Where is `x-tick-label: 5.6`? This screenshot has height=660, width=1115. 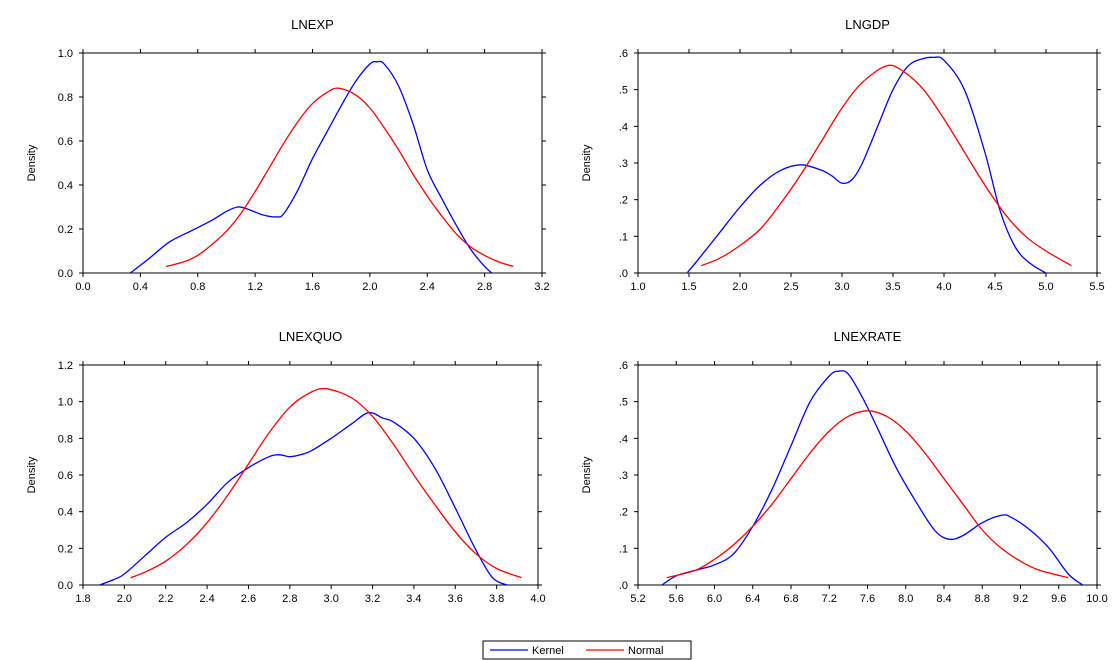 x-tick-label: 5.6 is located at coordinates (676, 599).